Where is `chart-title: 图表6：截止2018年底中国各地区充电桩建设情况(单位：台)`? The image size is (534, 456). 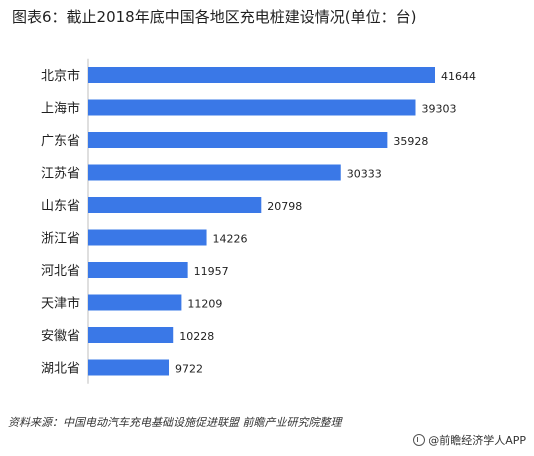 chart-title: 图表6：截止2018年底中国各地区充电桩建设情况(单位：台) is located at coordinates (214, 17).